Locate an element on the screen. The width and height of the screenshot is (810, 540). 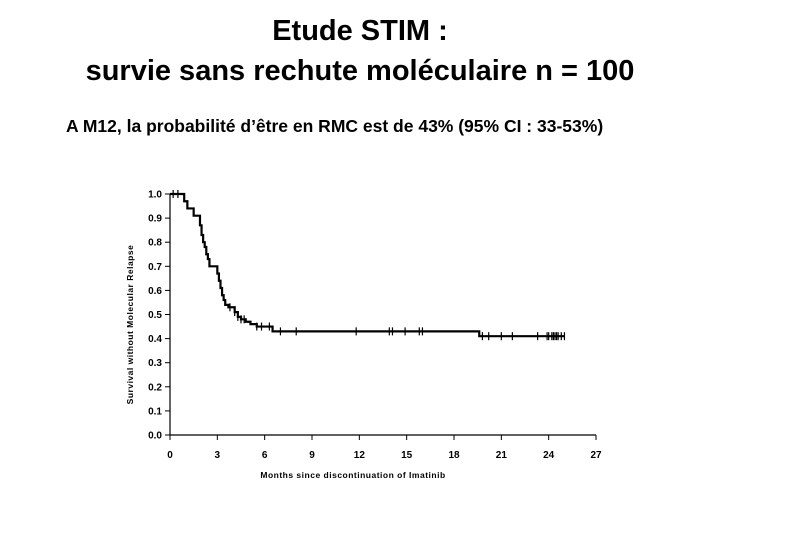
y-tick-label: 0.5 is located at coordinates (155, 315).